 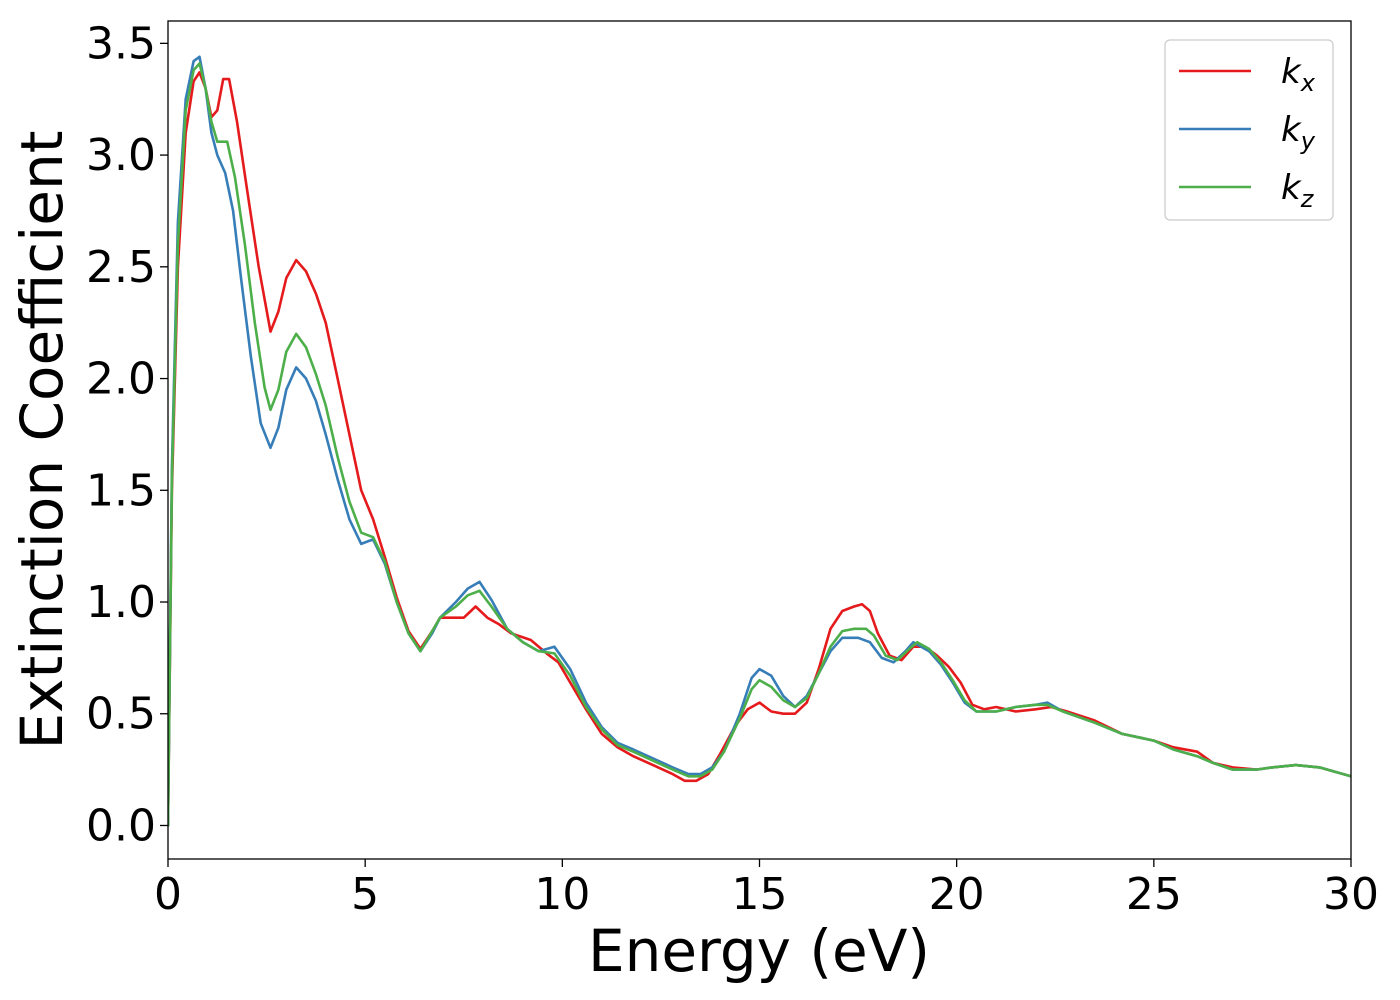 What do you see at coordinates (121, 155) in the screenshot?
I see `y-tick-label: 3.0` at bounding box center [121, 155].